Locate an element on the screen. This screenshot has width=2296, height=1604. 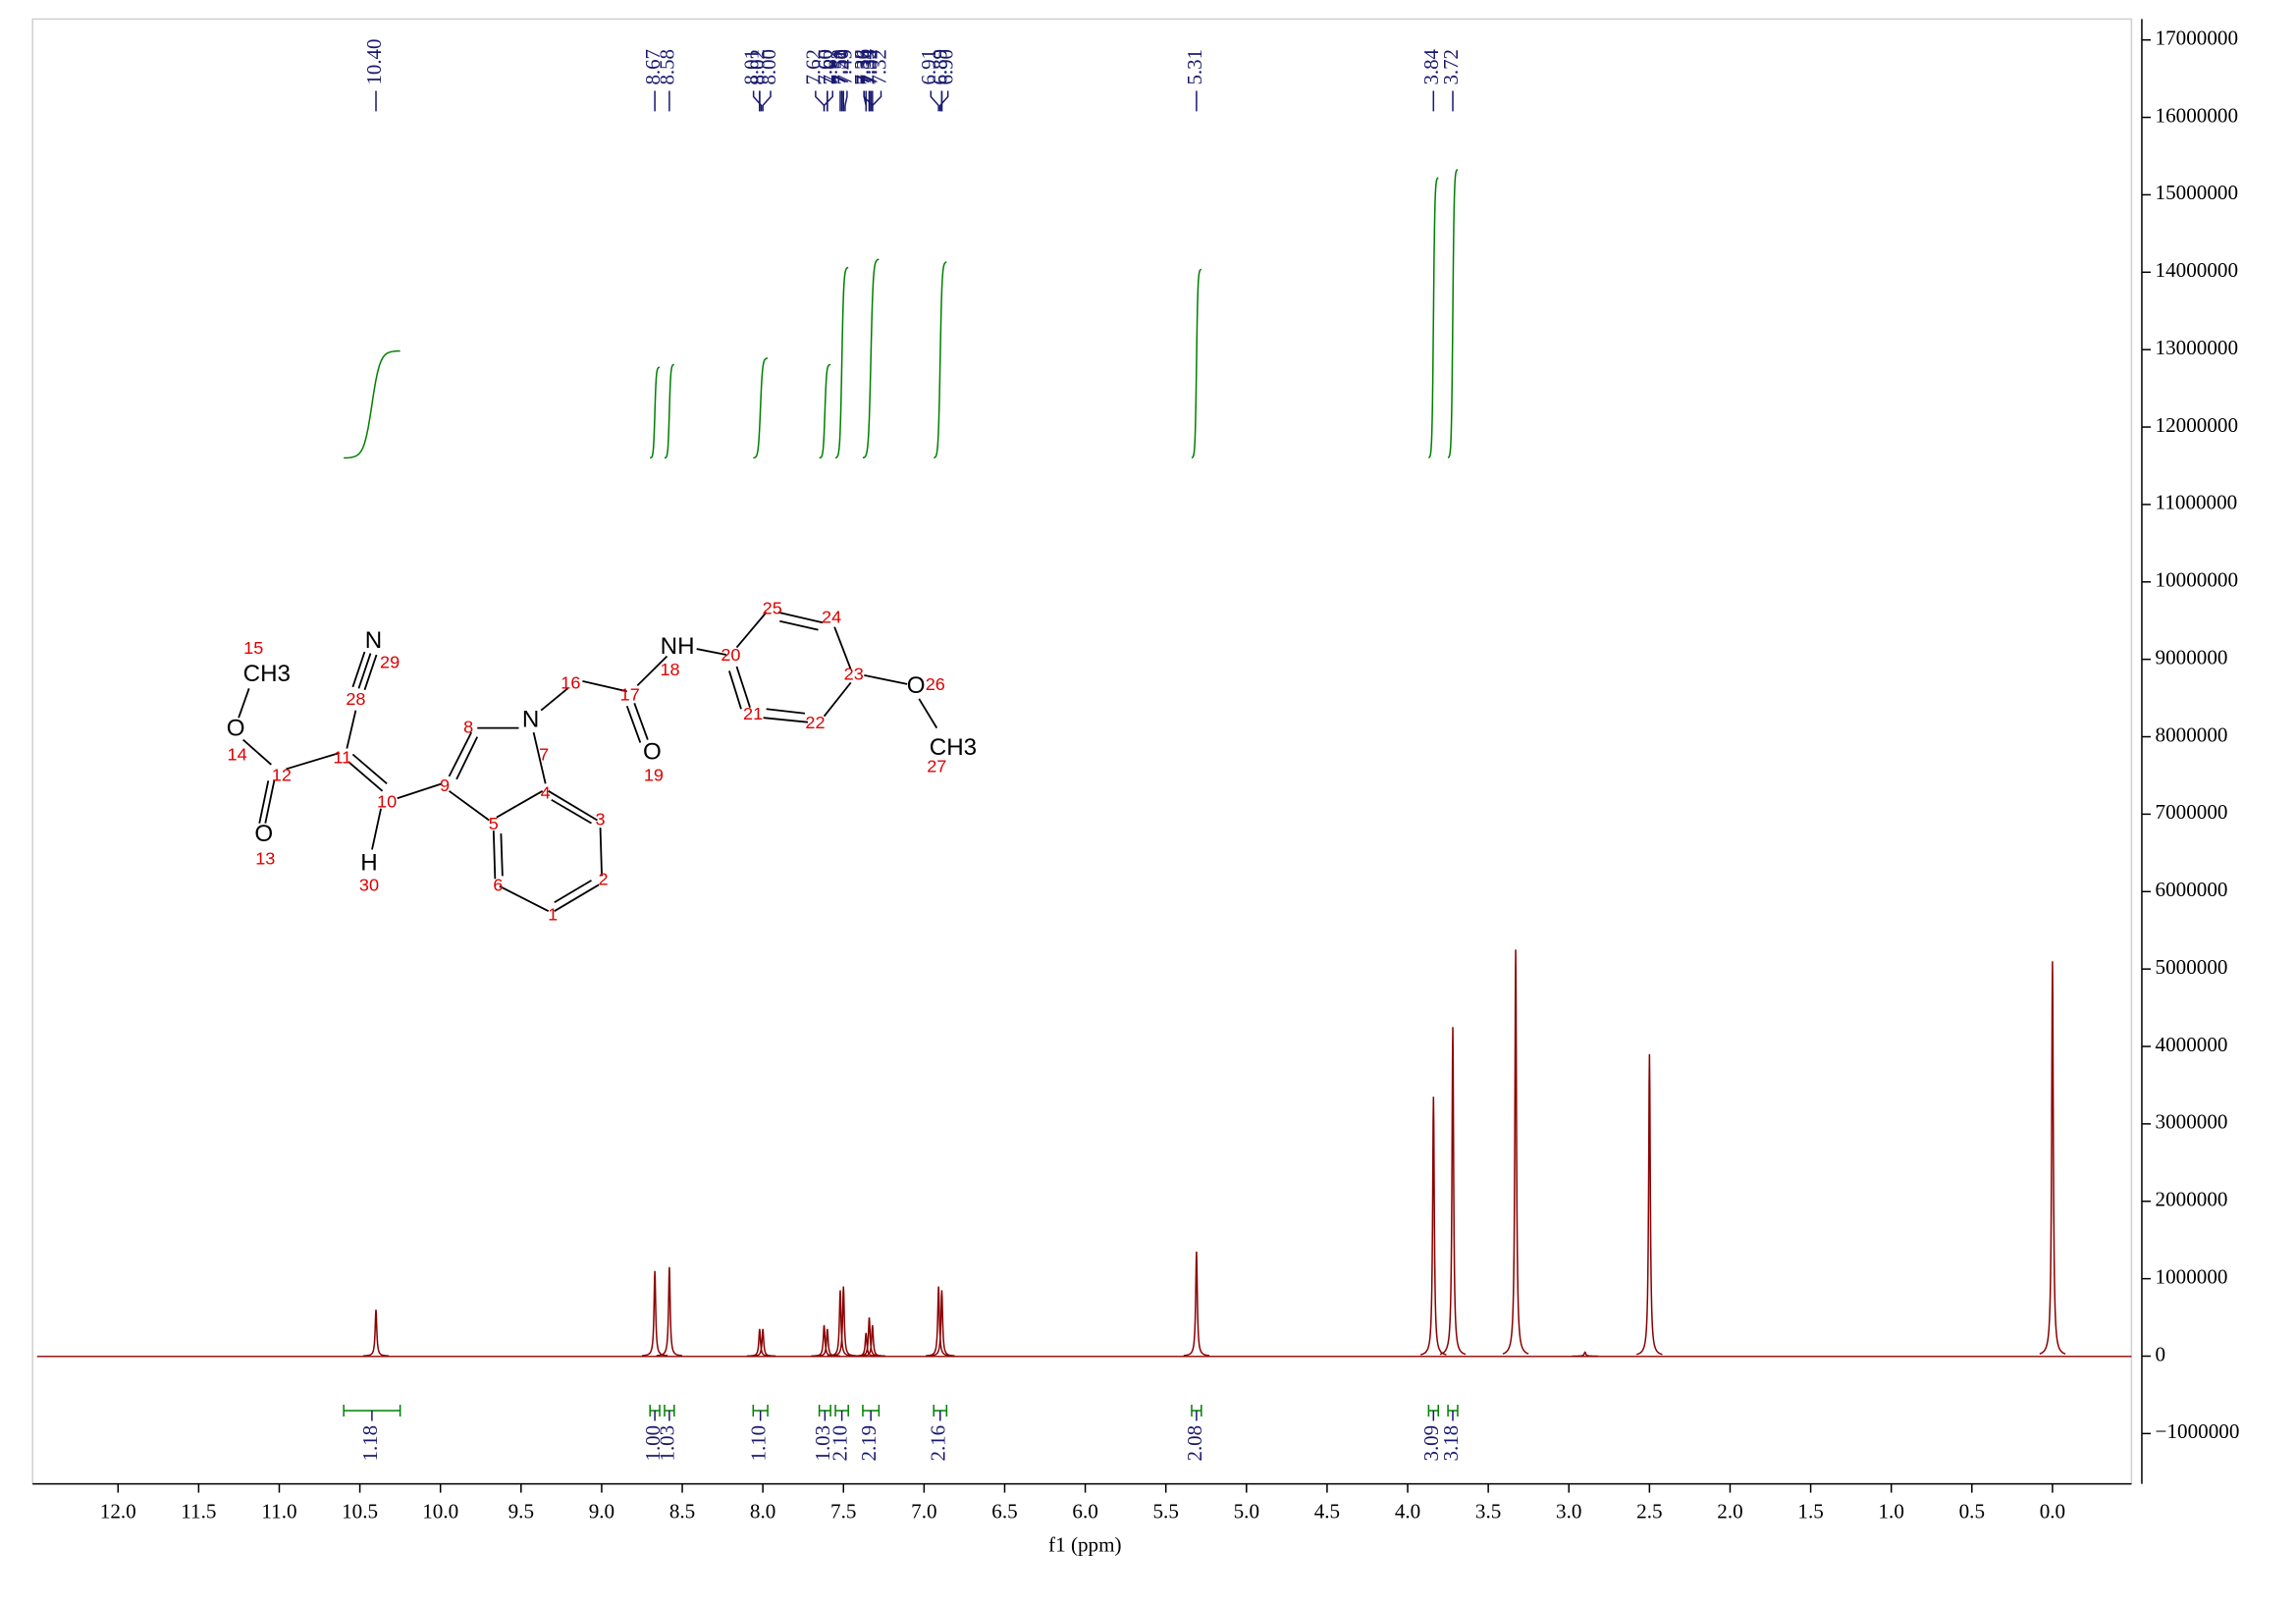
peak-label: 7.32 is located at coordinates (871, 67).